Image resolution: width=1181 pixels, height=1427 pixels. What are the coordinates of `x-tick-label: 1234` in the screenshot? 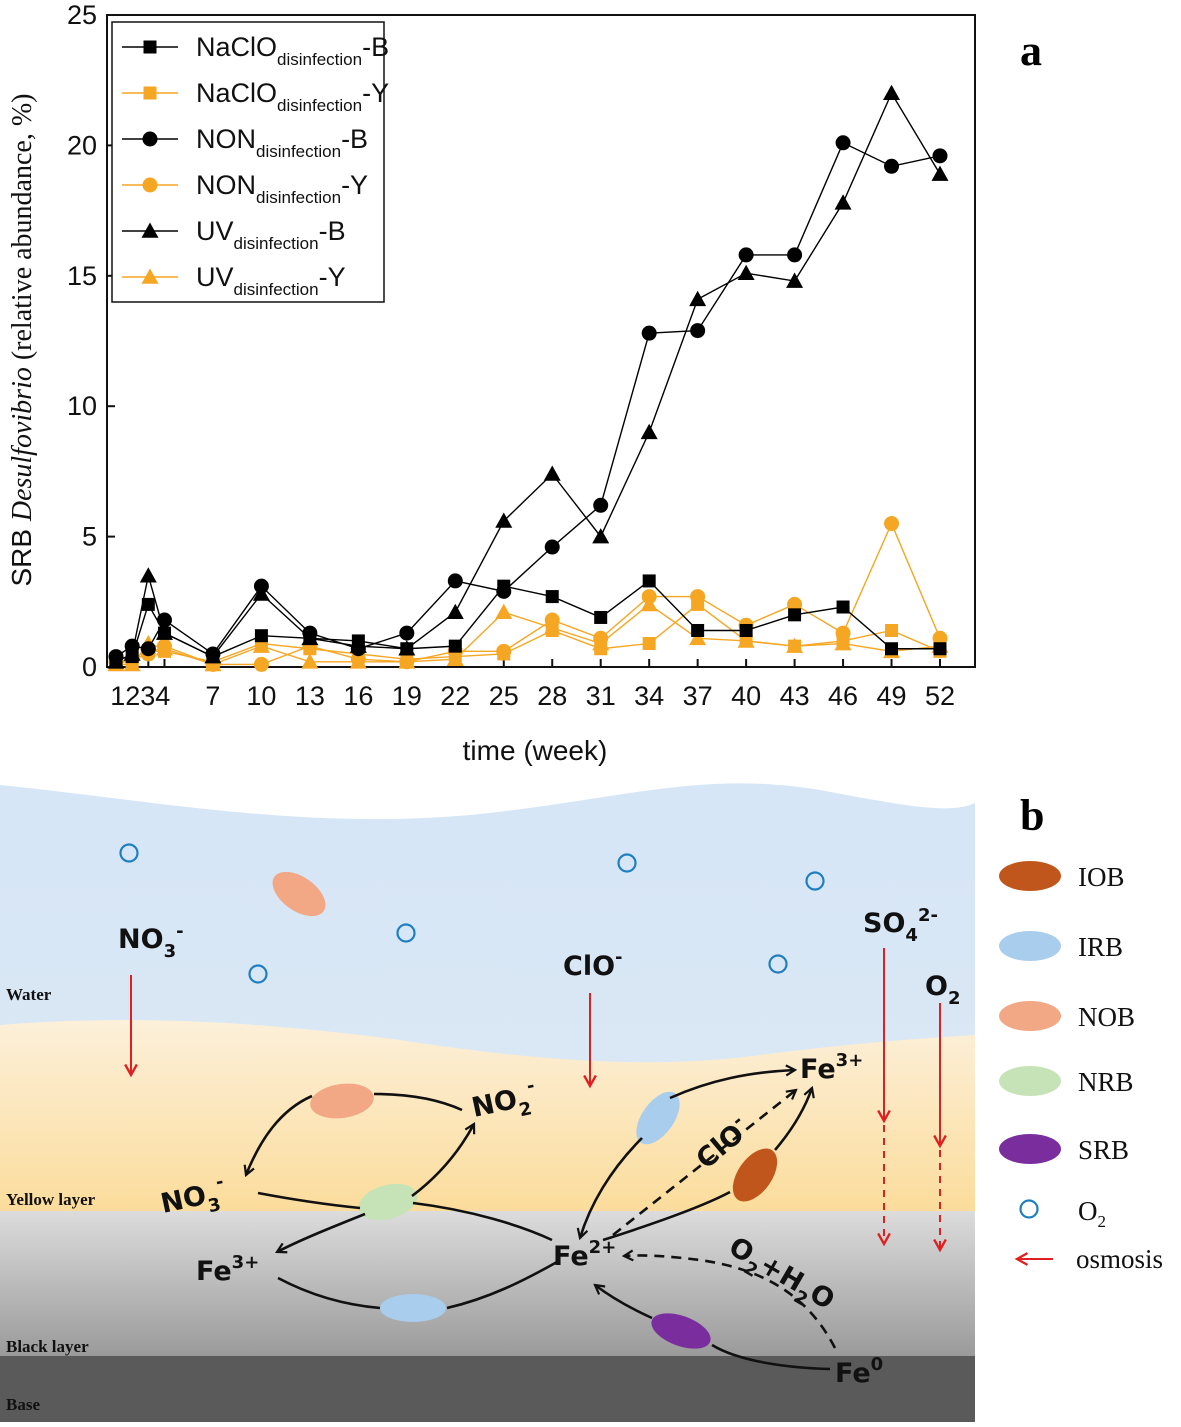 It's located at (140, 696).